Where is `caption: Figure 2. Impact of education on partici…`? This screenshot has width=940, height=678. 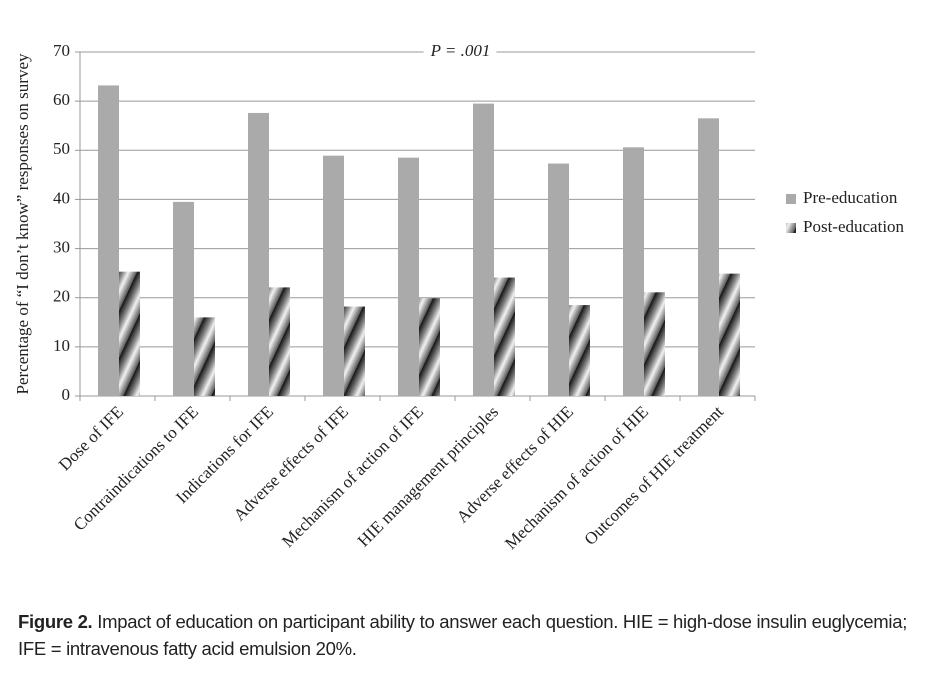 caption: Figure 2. Impact of education on partici… is located at coordinates (470, 635).